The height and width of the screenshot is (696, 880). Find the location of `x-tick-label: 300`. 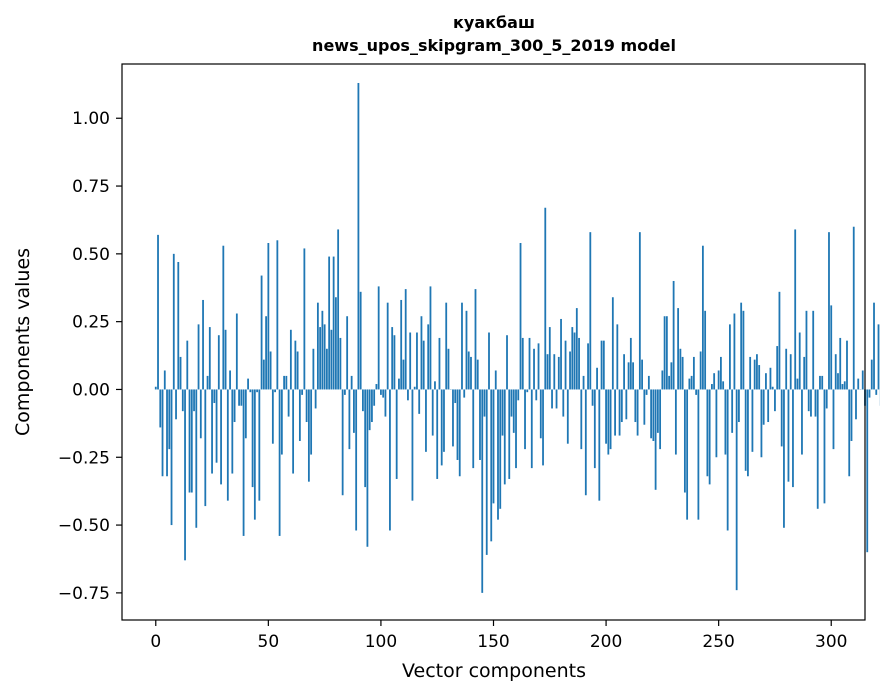

x-tick-label: 300 is located at coordinates (831, 642).